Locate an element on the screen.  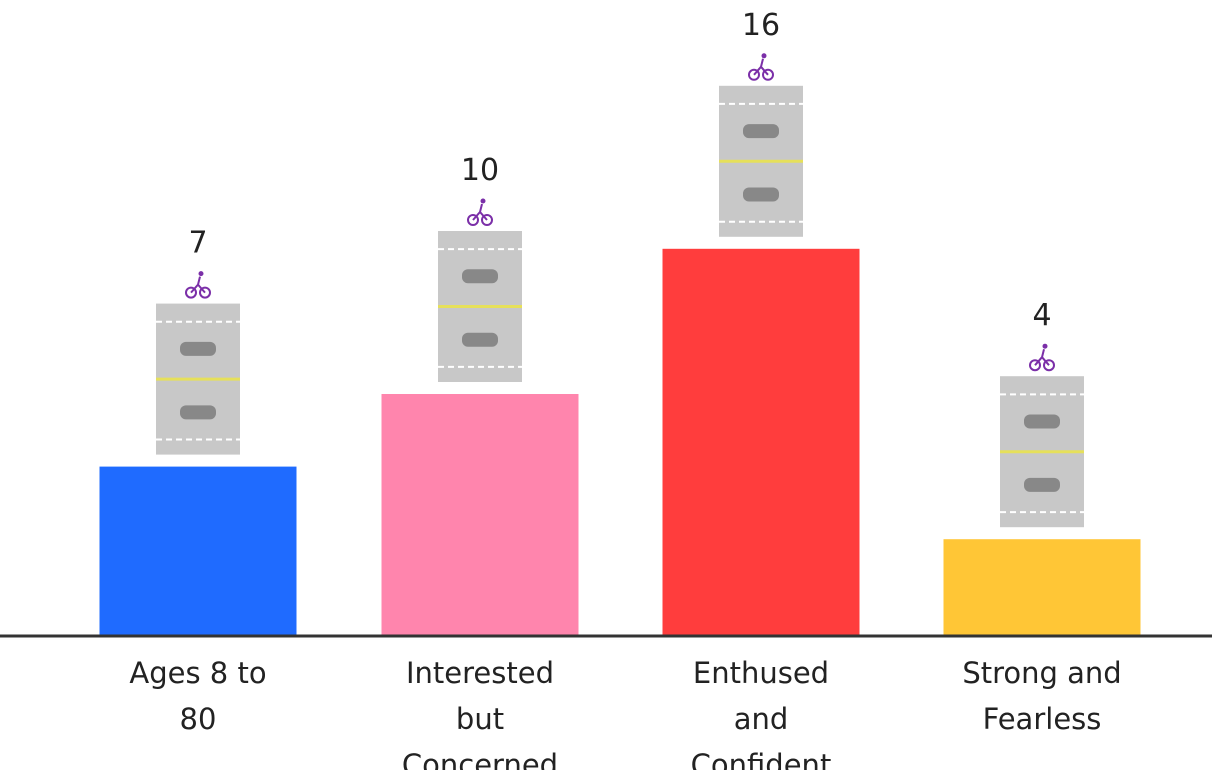
value-label: 10 is located at coordinates (480, 170).